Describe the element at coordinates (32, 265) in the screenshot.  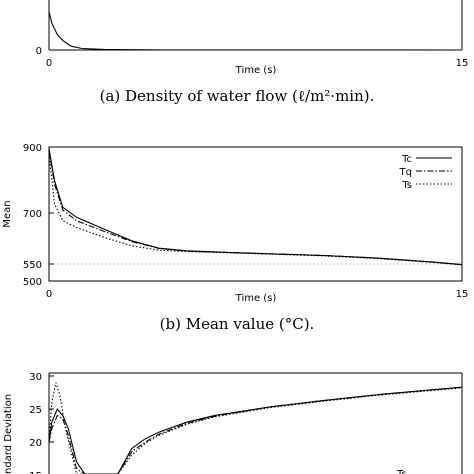
I see `panel-b-ytick-550: 550` at that location.